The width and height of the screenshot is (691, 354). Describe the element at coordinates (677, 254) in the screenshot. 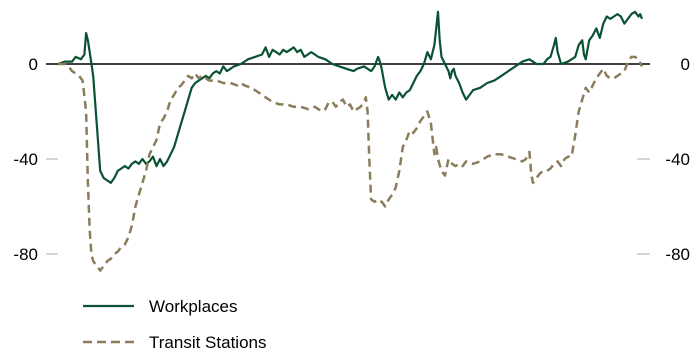

I see `y-tick-label-right-neg80: -80` at that location.